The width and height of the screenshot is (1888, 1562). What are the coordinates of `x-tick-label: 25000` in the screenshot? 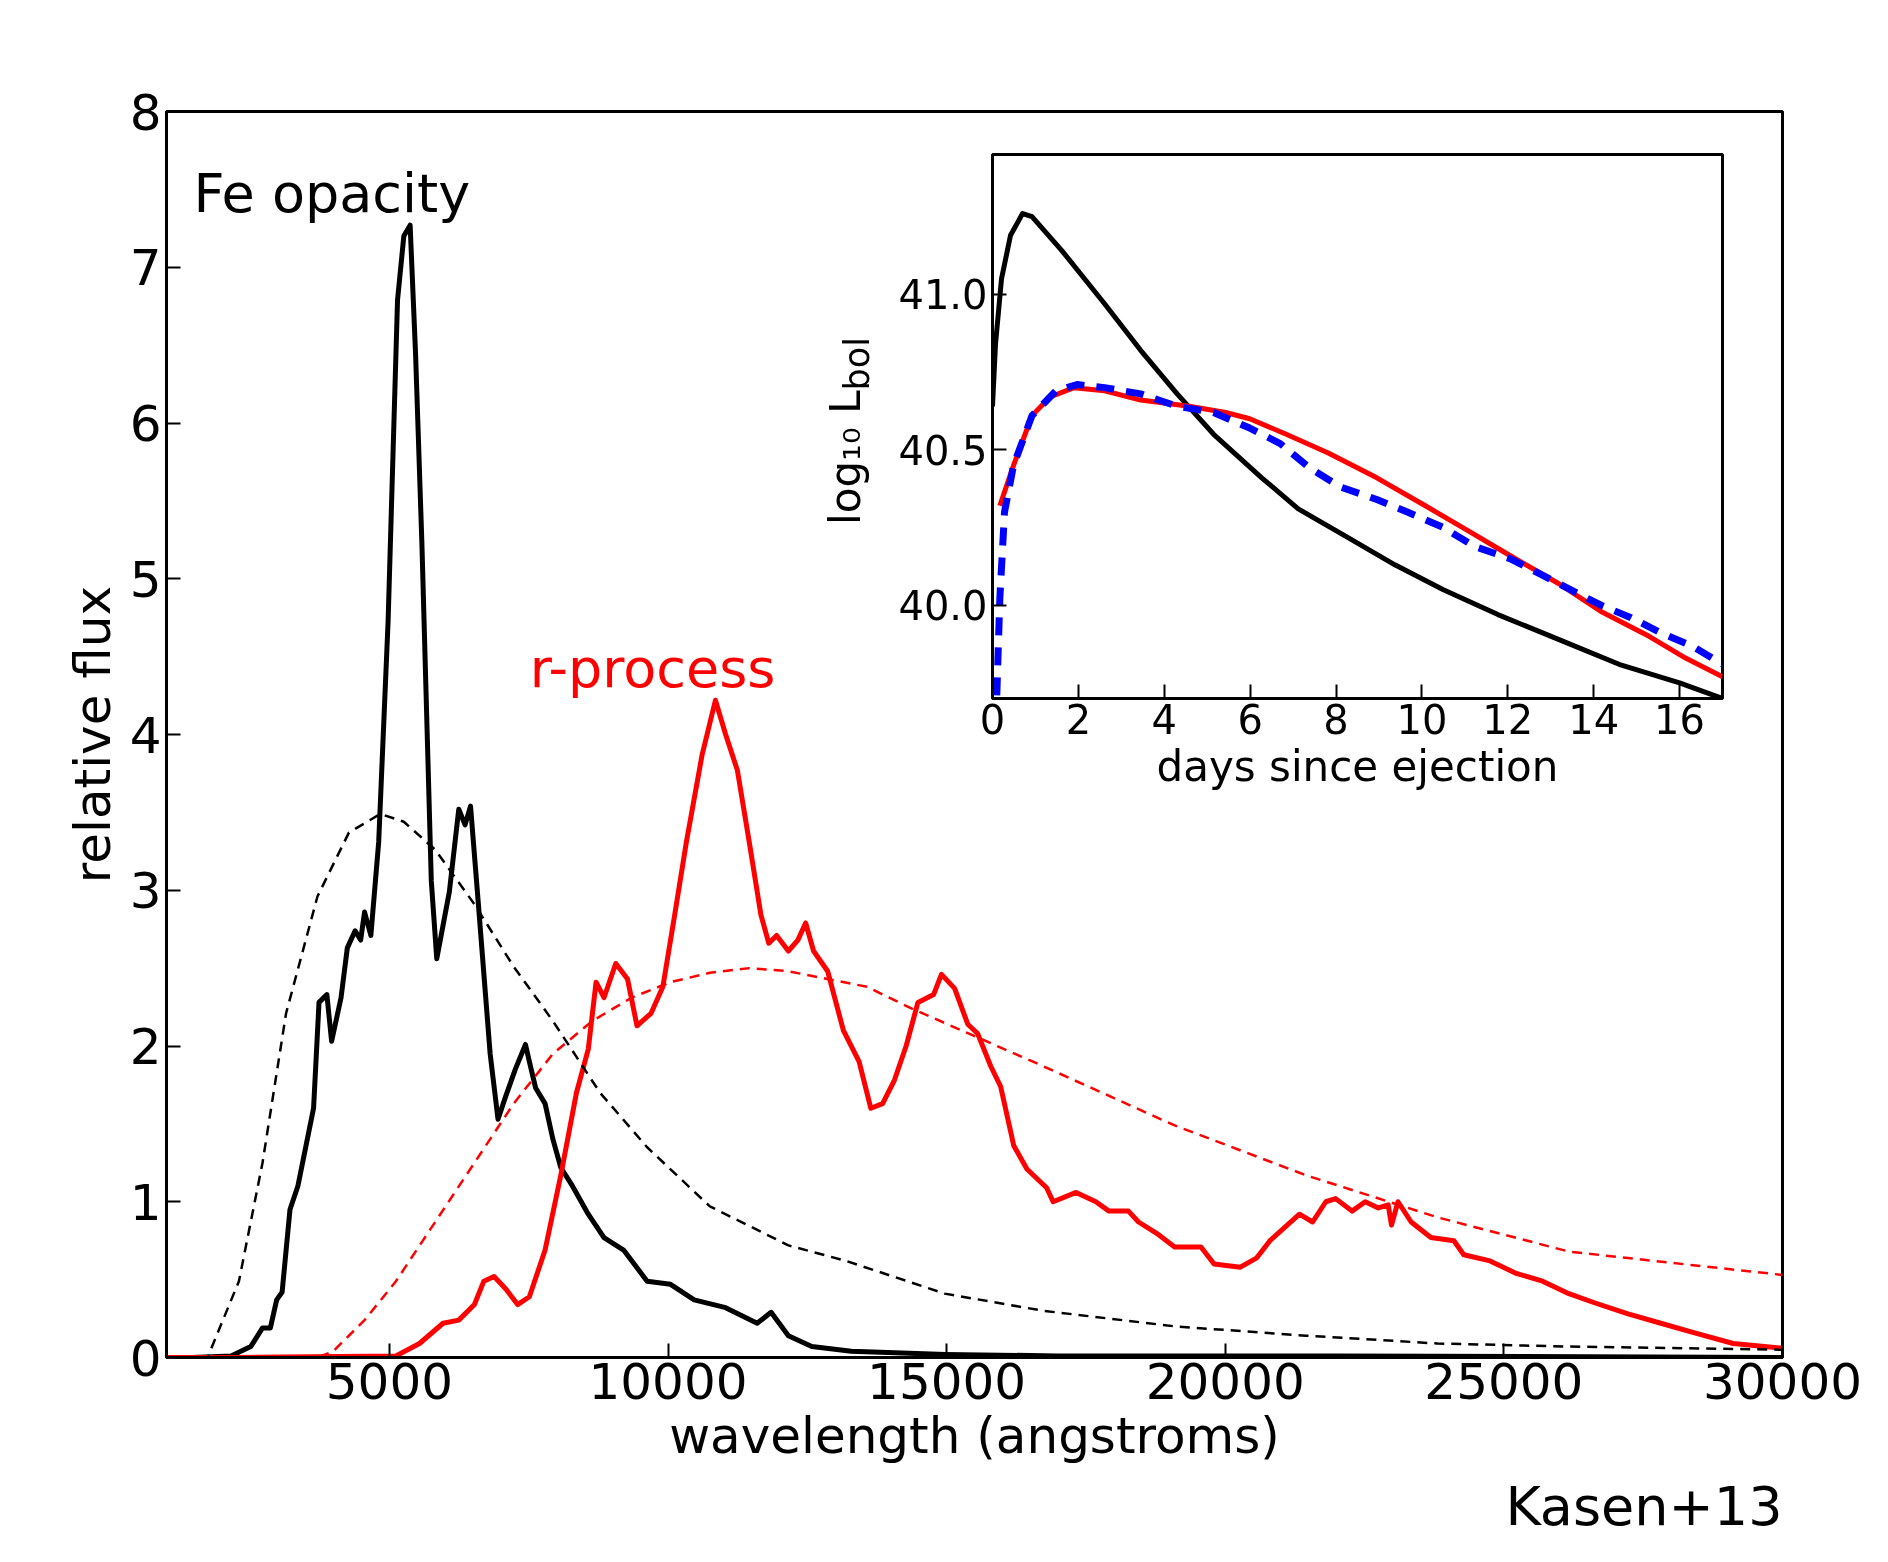 It's located at (1504, 1381).